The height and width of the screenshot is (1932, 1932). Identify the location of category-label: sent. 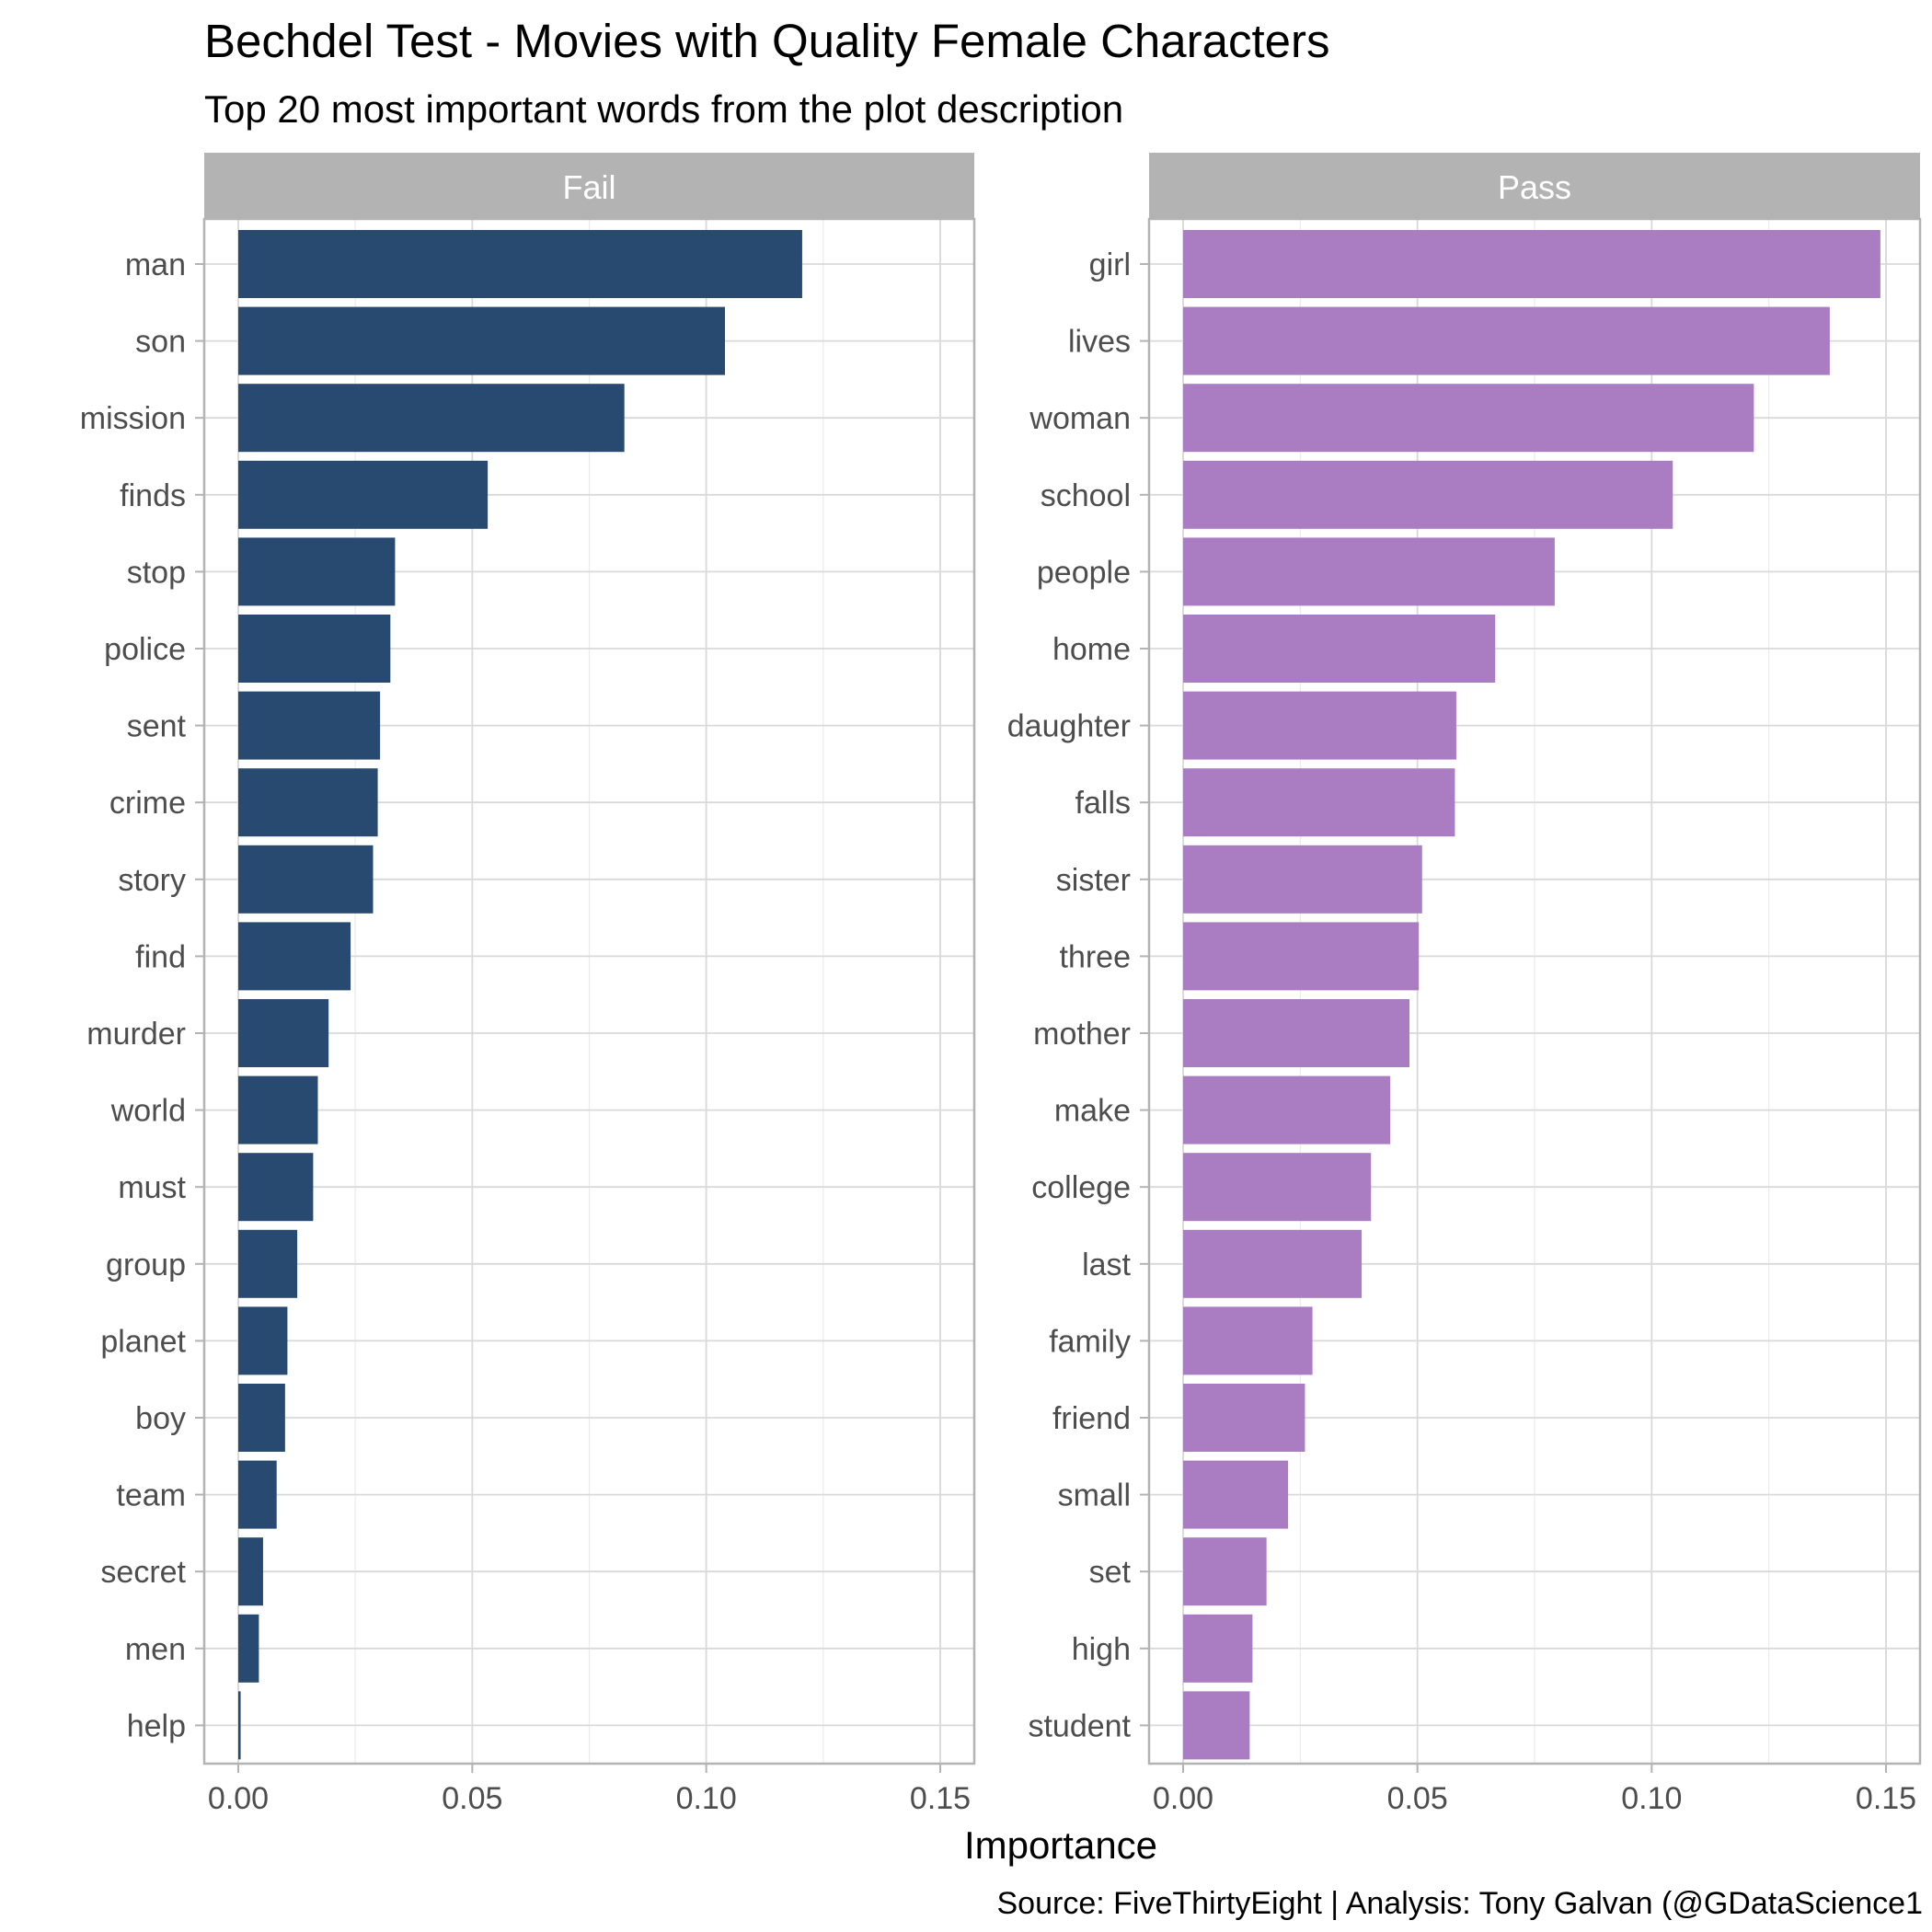
(157, 726).